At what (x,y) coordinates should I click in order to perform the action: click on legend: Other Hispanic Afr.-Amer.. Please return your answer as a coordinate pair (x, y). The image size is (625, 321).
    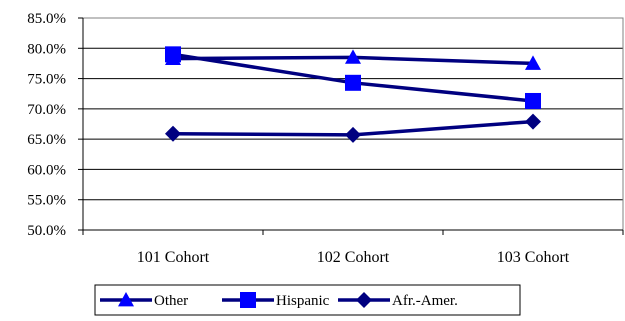
    Looking at the image, I should click on (307, 300).